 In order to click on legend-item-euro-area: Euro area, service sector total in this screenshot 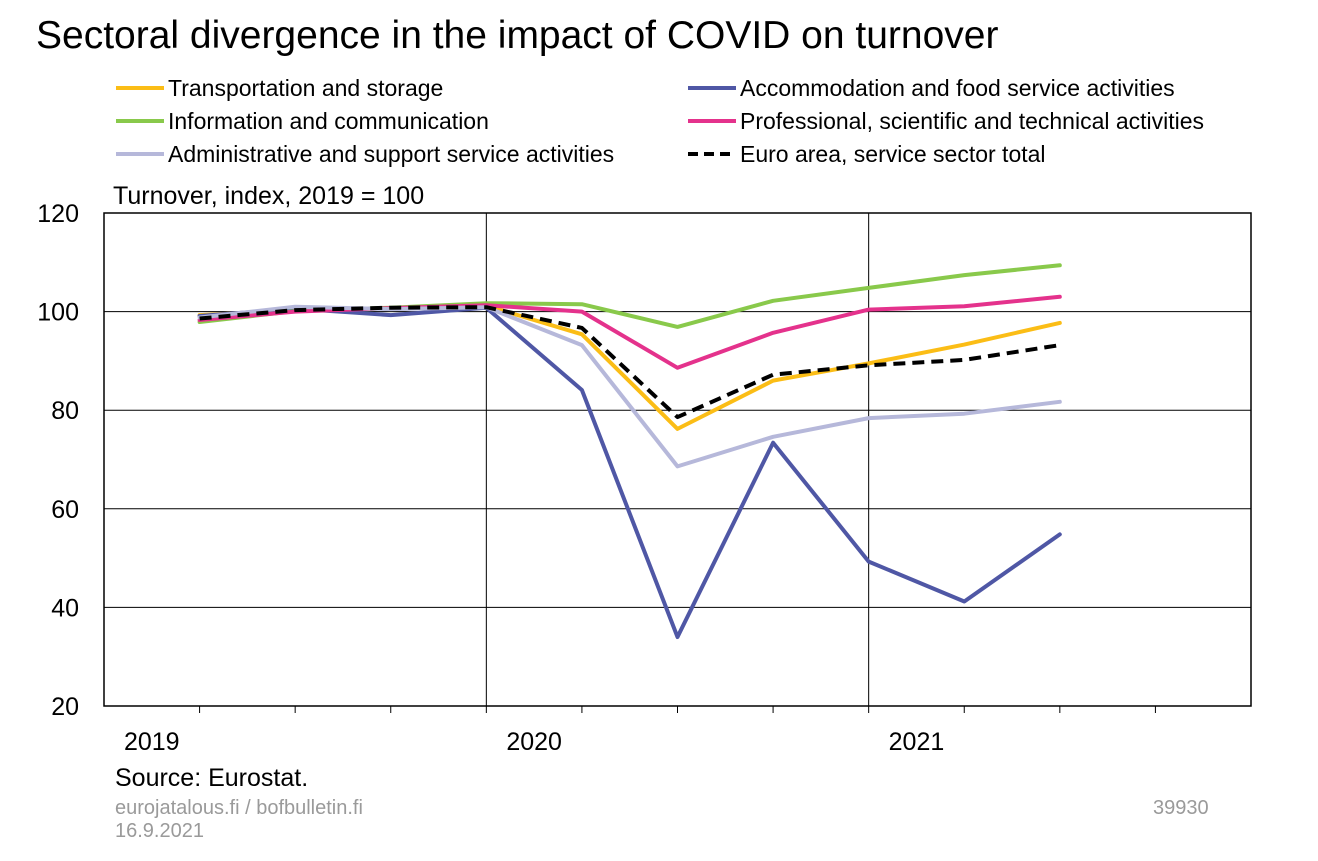, I will do `click(866, 154)`.